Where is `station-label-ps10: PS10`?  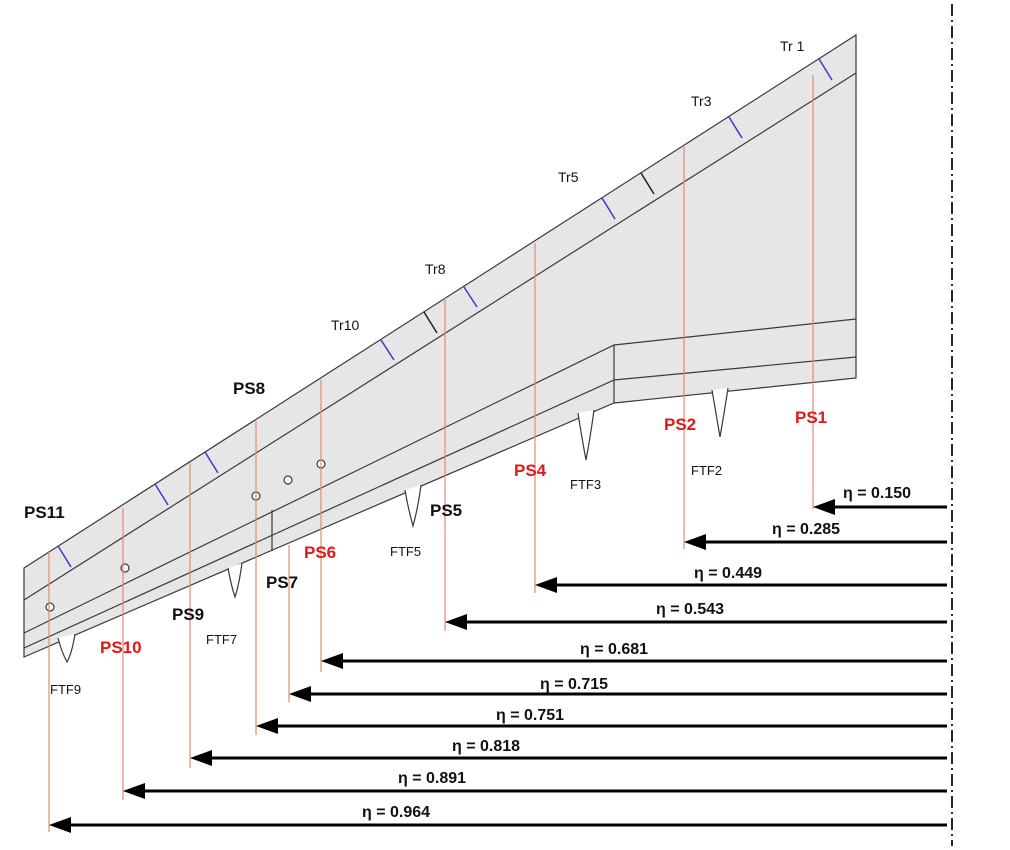
station-label-ps10: PS10 is located at coordinates (121, 647).